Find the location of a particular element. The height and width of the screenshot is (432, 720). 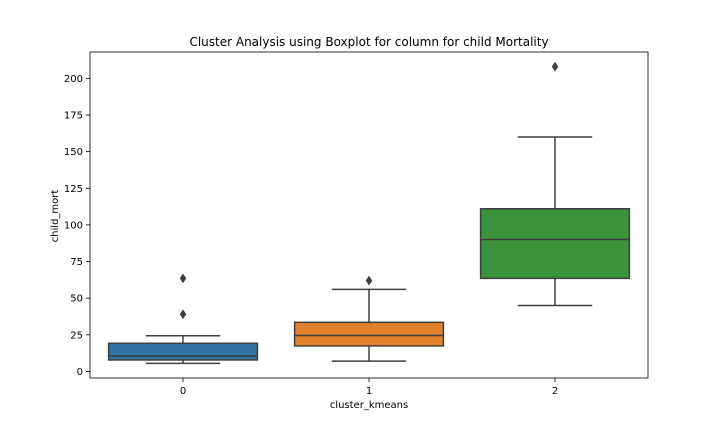

x-tick-label: 1 is located at coordinates (369, 391).